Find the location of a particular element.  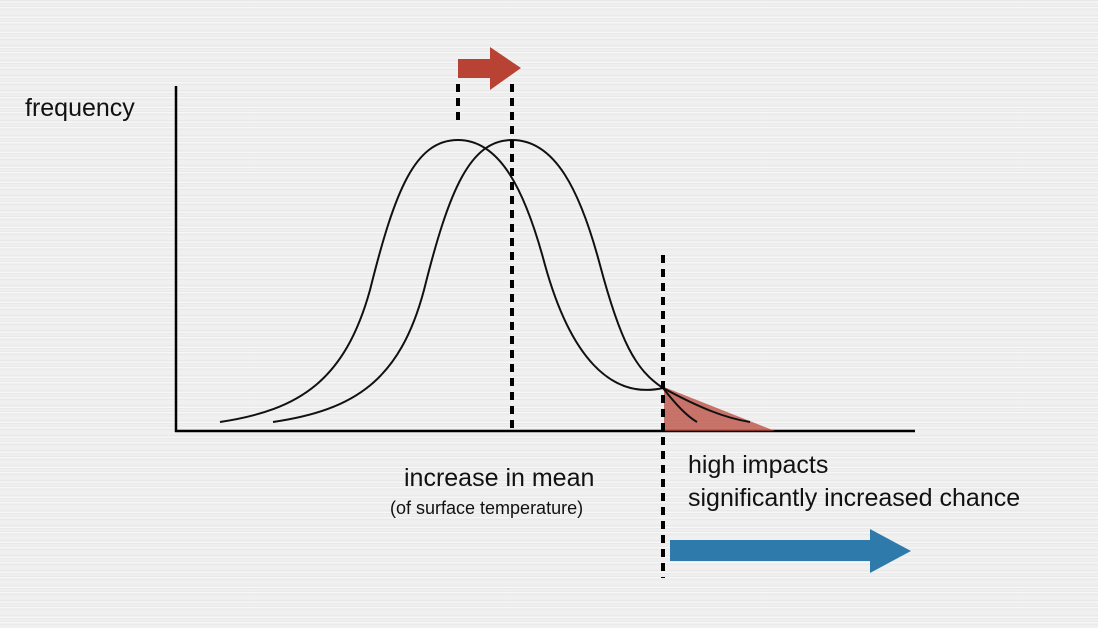

right-arrow-red-icon is located at coordinates (489, 68).